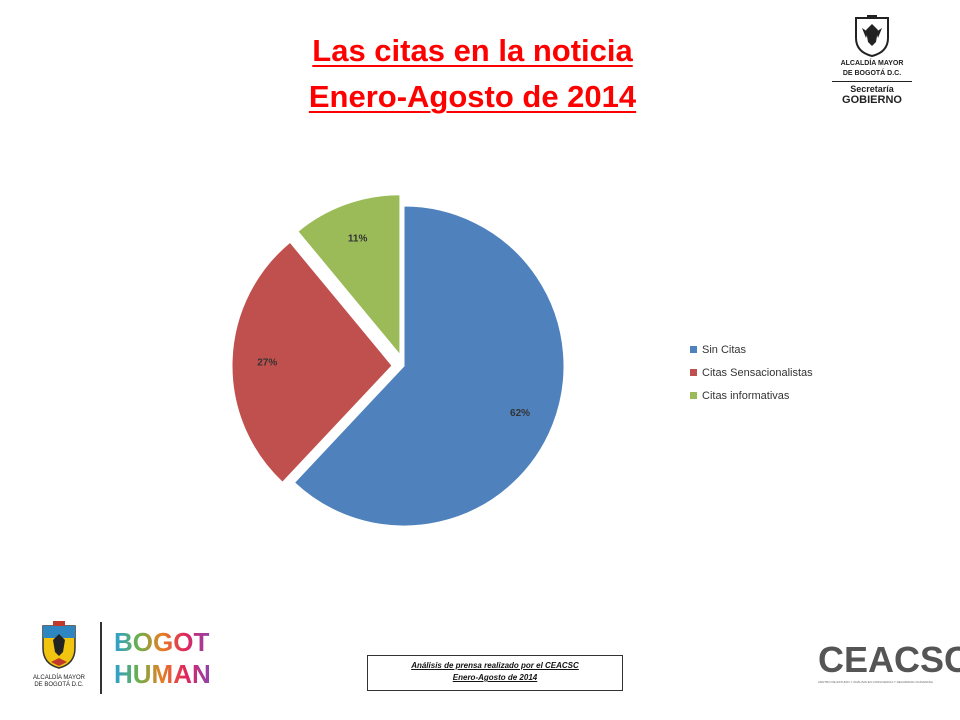 The image size is (960, 720). I want to click on logo-line-1: ALCALDÍA MAYOR, so click(872, 63).